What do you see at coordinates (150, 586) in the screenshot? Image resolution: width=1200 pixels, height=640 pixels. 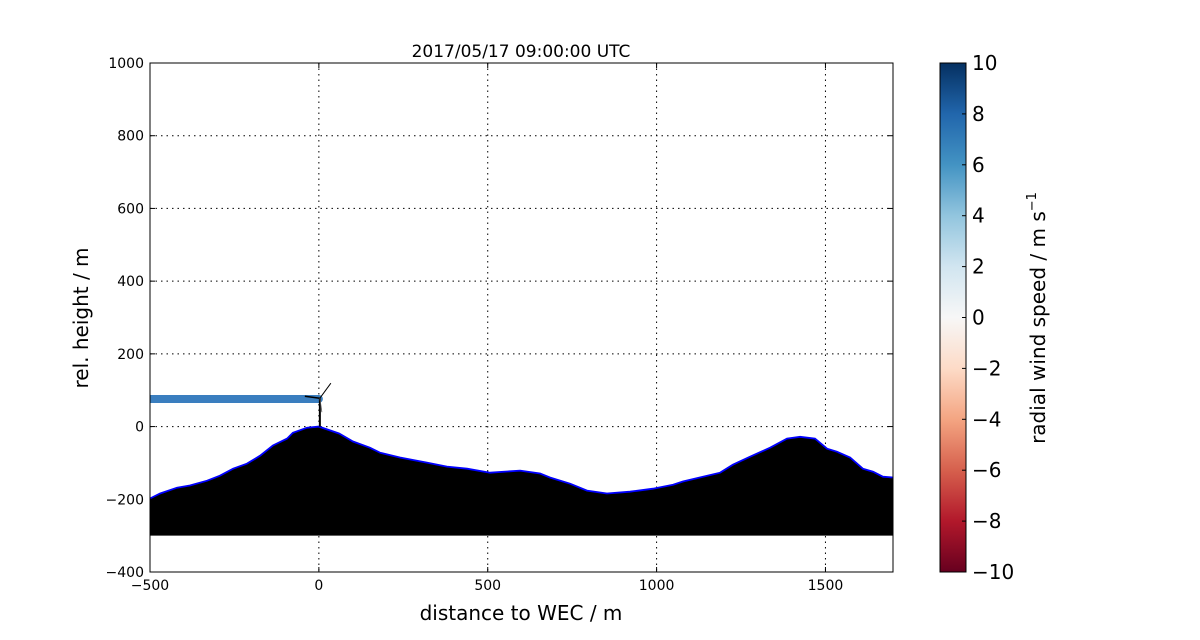 I see `x-tick-label: −500` at bounding box center [150, 586].